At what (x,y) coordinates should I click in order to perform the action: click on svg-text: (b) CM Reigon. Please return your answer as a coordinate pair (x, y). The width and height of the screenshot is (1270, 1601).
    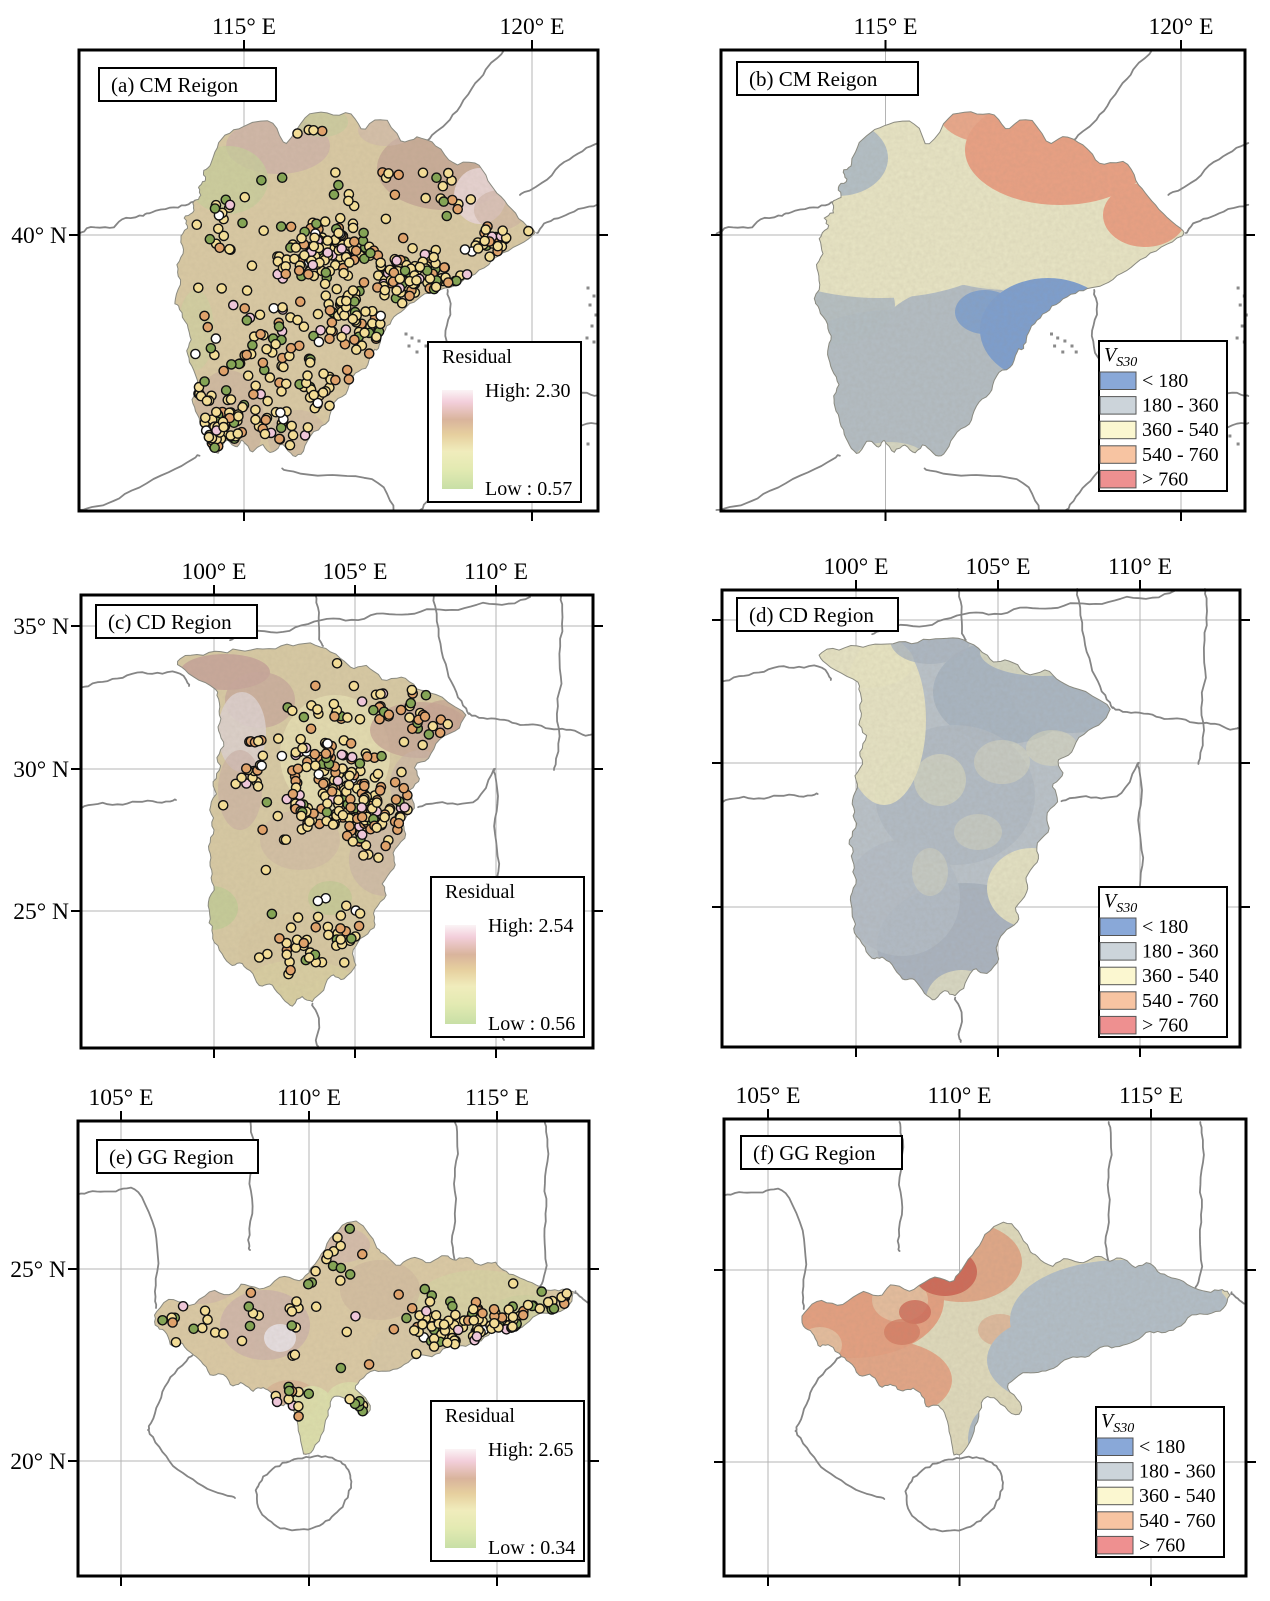
    Looking at the image, I should click on (813, 79).